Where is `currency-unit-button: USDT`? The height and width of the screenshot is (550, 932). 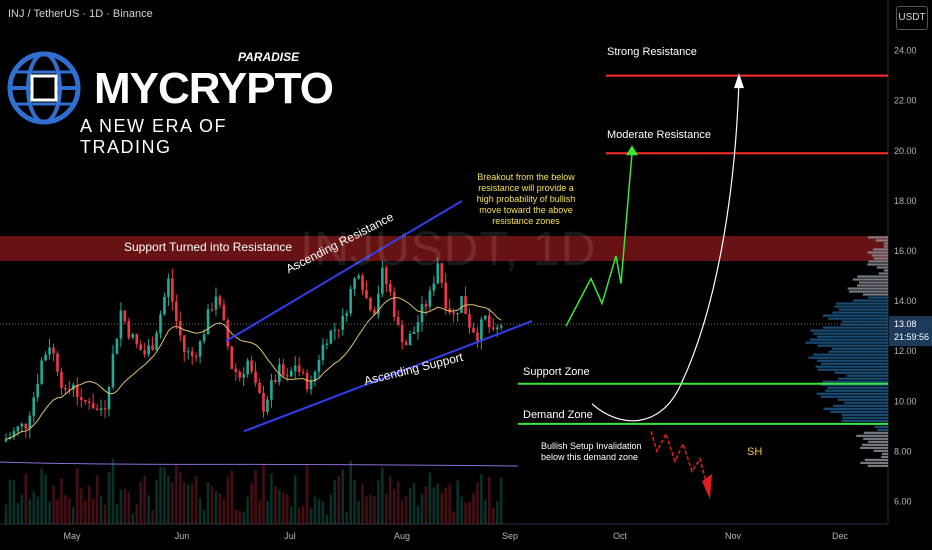 currency-unit-button: USDT is located at coordinates (912, 18).